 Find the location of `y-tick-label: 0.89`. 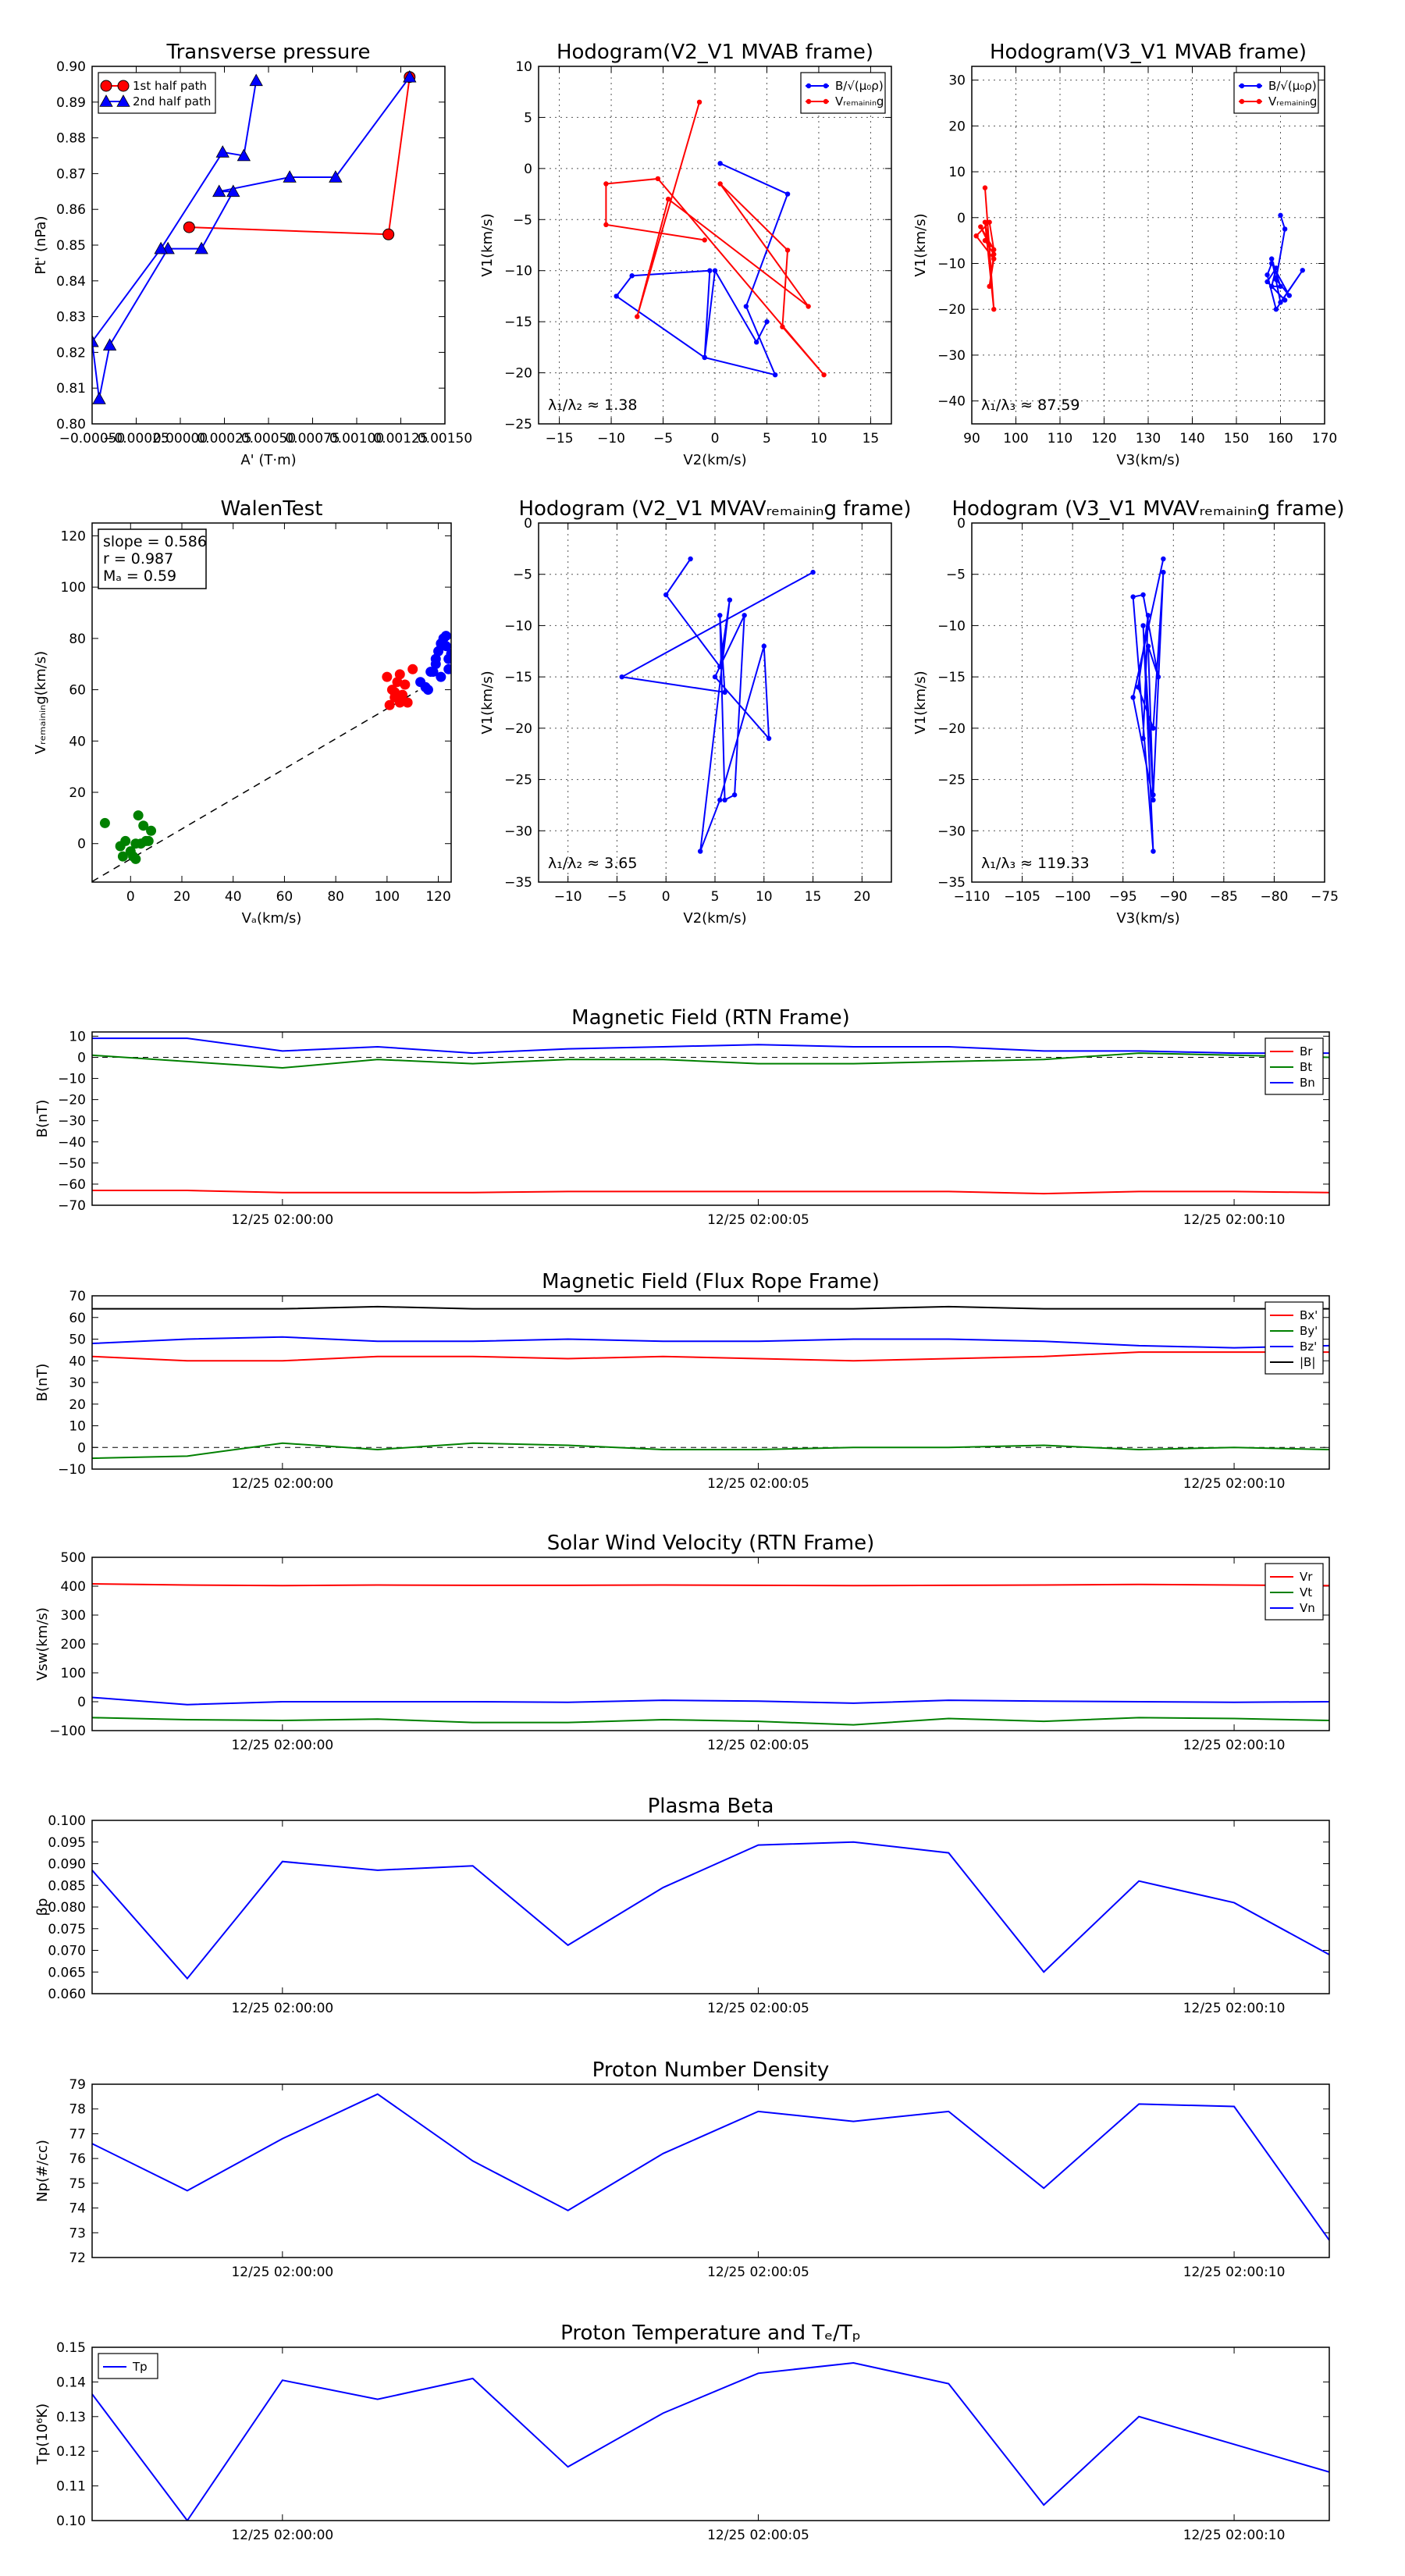

y-tick-label: 0.89 is located at coordinates (71, 103).